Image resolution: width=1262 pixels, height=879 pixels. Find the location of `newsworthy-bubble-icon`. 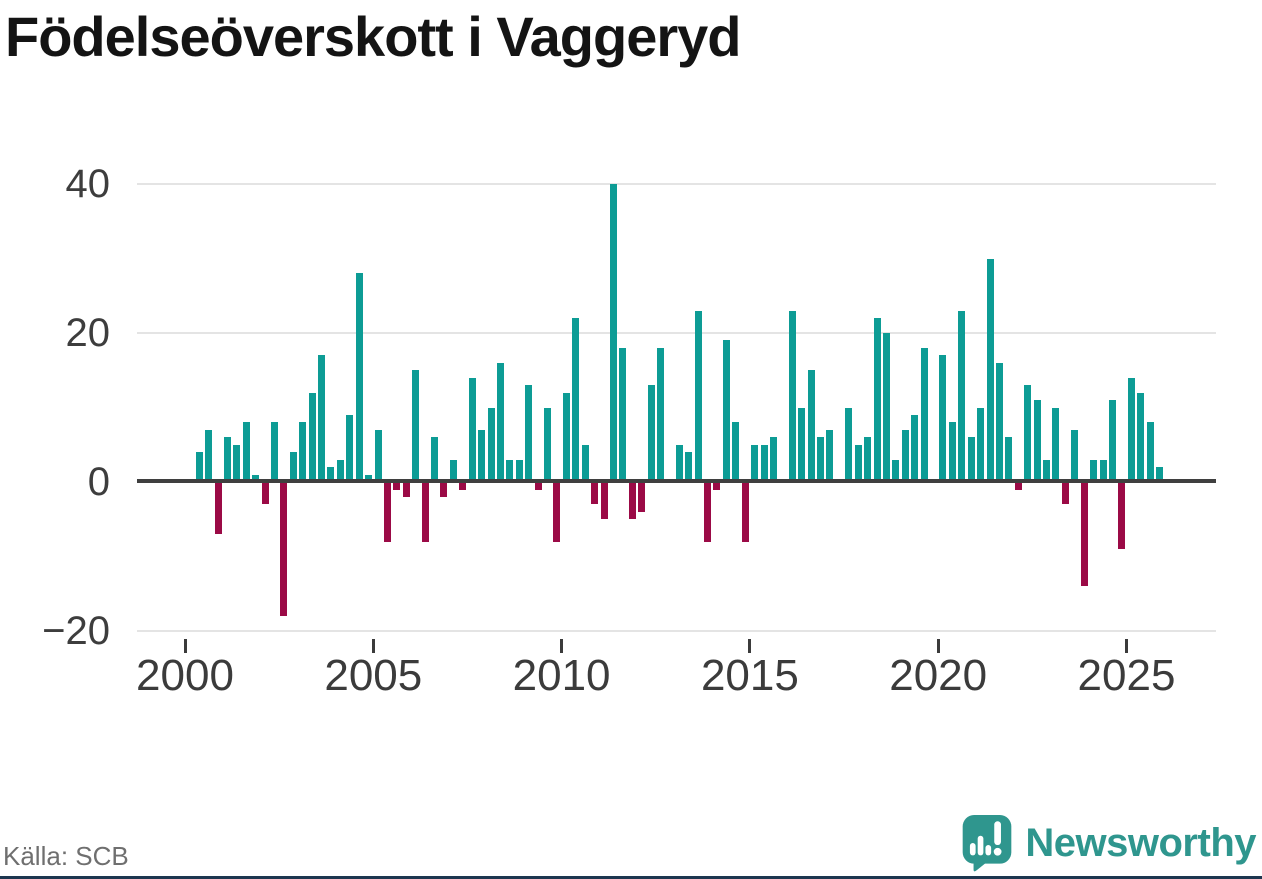

newsworthy-bubble-icon is located at coordinates (987, 843).